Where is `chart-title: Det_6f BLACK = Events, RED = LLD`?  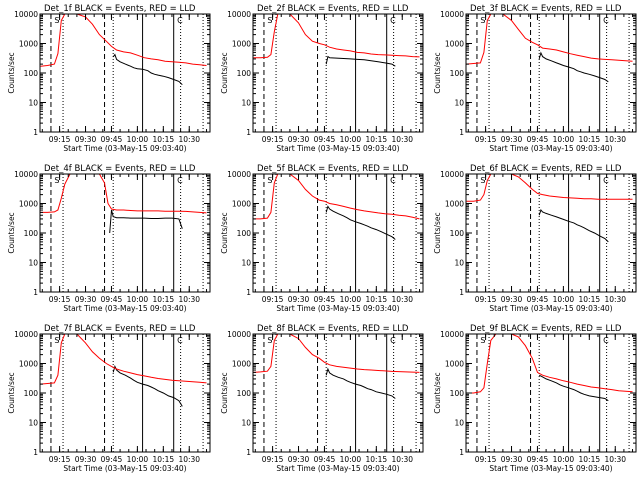
chart-title: Det_6f BLACK = Events, RED = LLD is located at coordinates (546, 169).